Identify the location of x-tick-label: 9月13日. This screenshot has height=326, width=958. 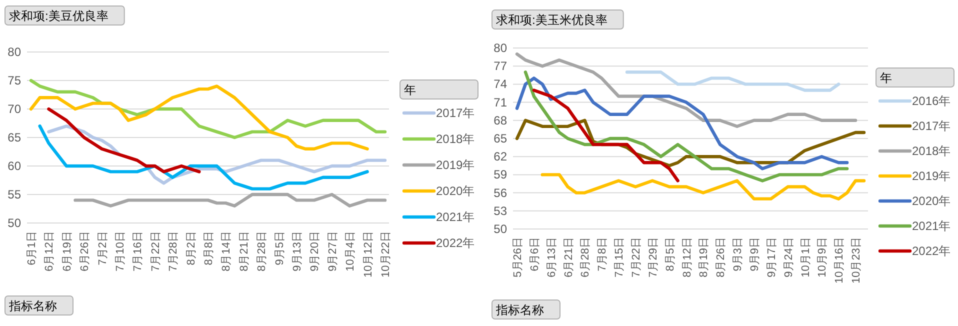
(298, 251).